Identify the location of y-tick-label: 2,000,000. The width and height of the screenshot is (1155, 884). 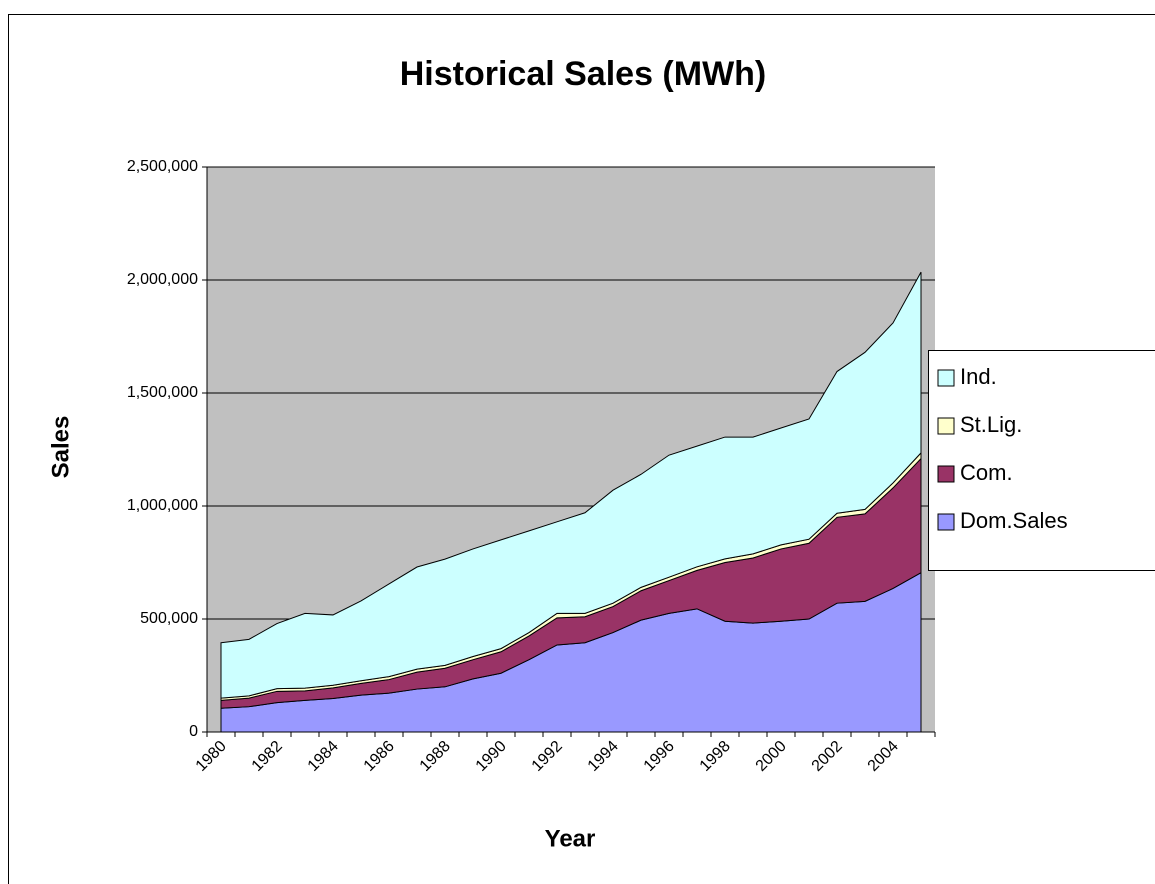
(162, 279).